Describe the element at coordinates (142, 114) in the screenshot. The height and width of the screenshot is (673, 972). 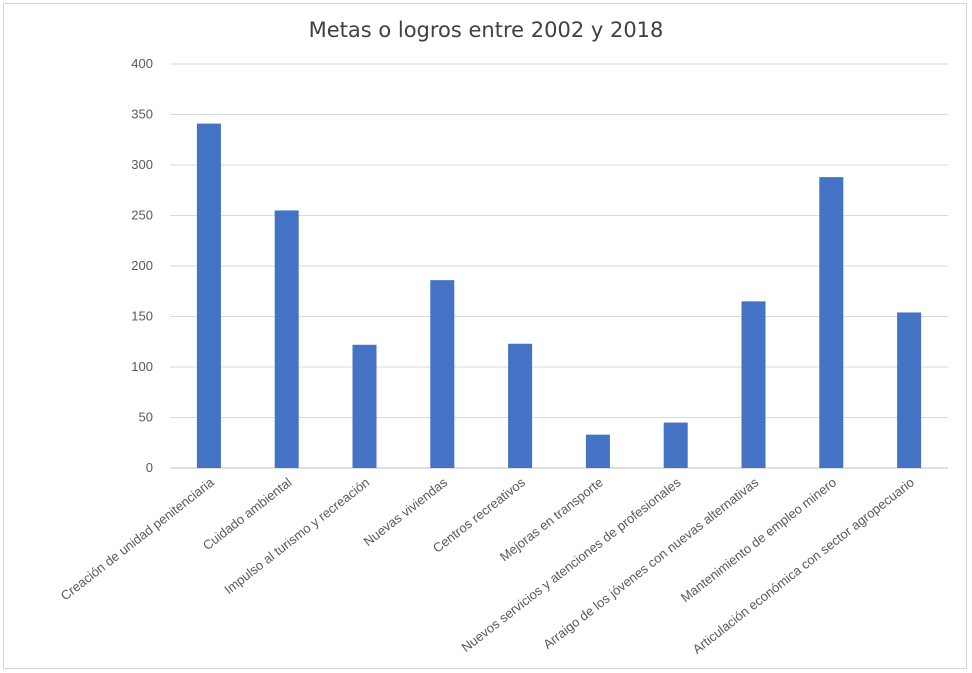
I see `y-tick-label: 350` at that location.